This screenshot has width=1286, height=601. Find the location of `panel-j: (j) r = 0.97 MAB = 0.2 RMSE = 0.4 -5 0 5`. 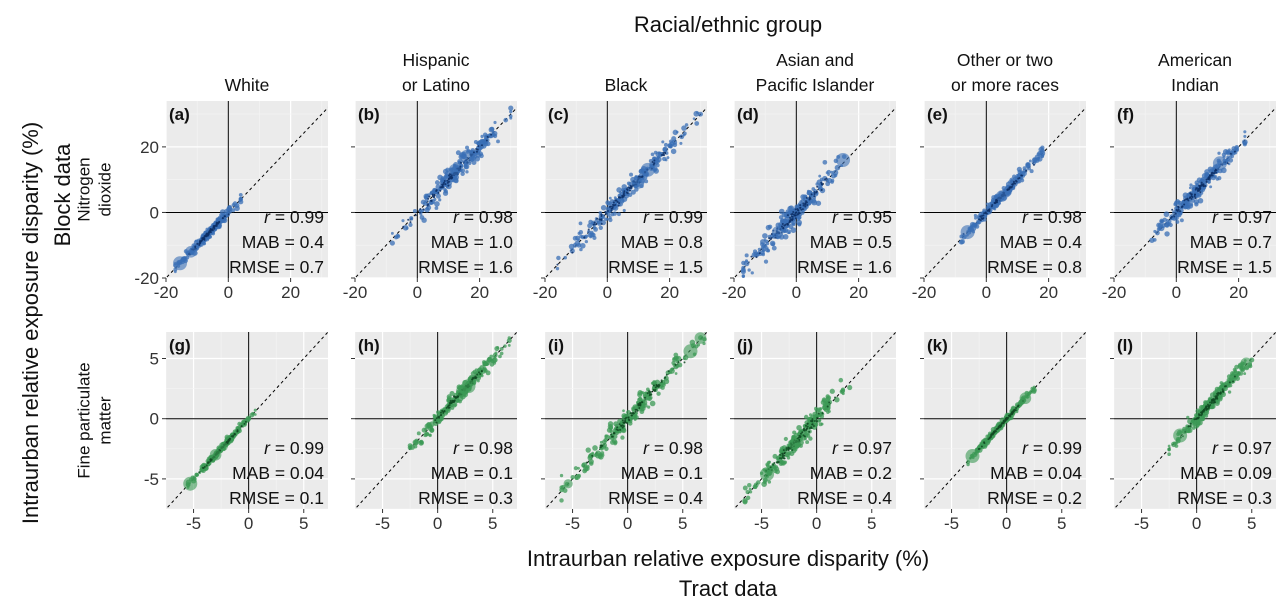

panel-j: (j) r = 0.97 MAB = 0.2 RMSE = 0.4 -5 0 5 is located at coordinates (813, 432).